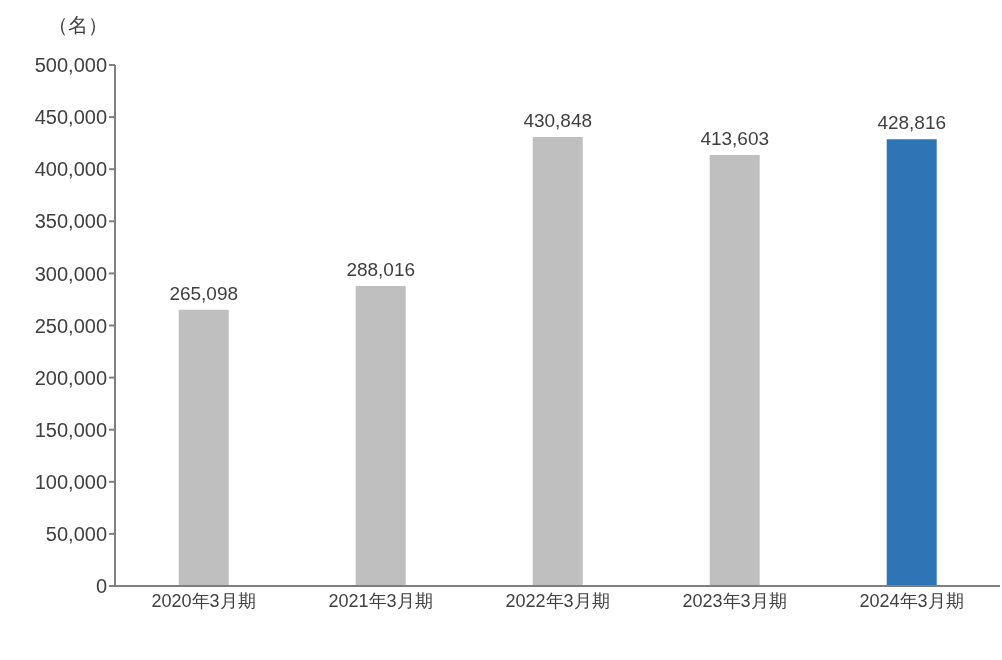  I want to click on y-tick-label: 50,000, so click(76, 534).